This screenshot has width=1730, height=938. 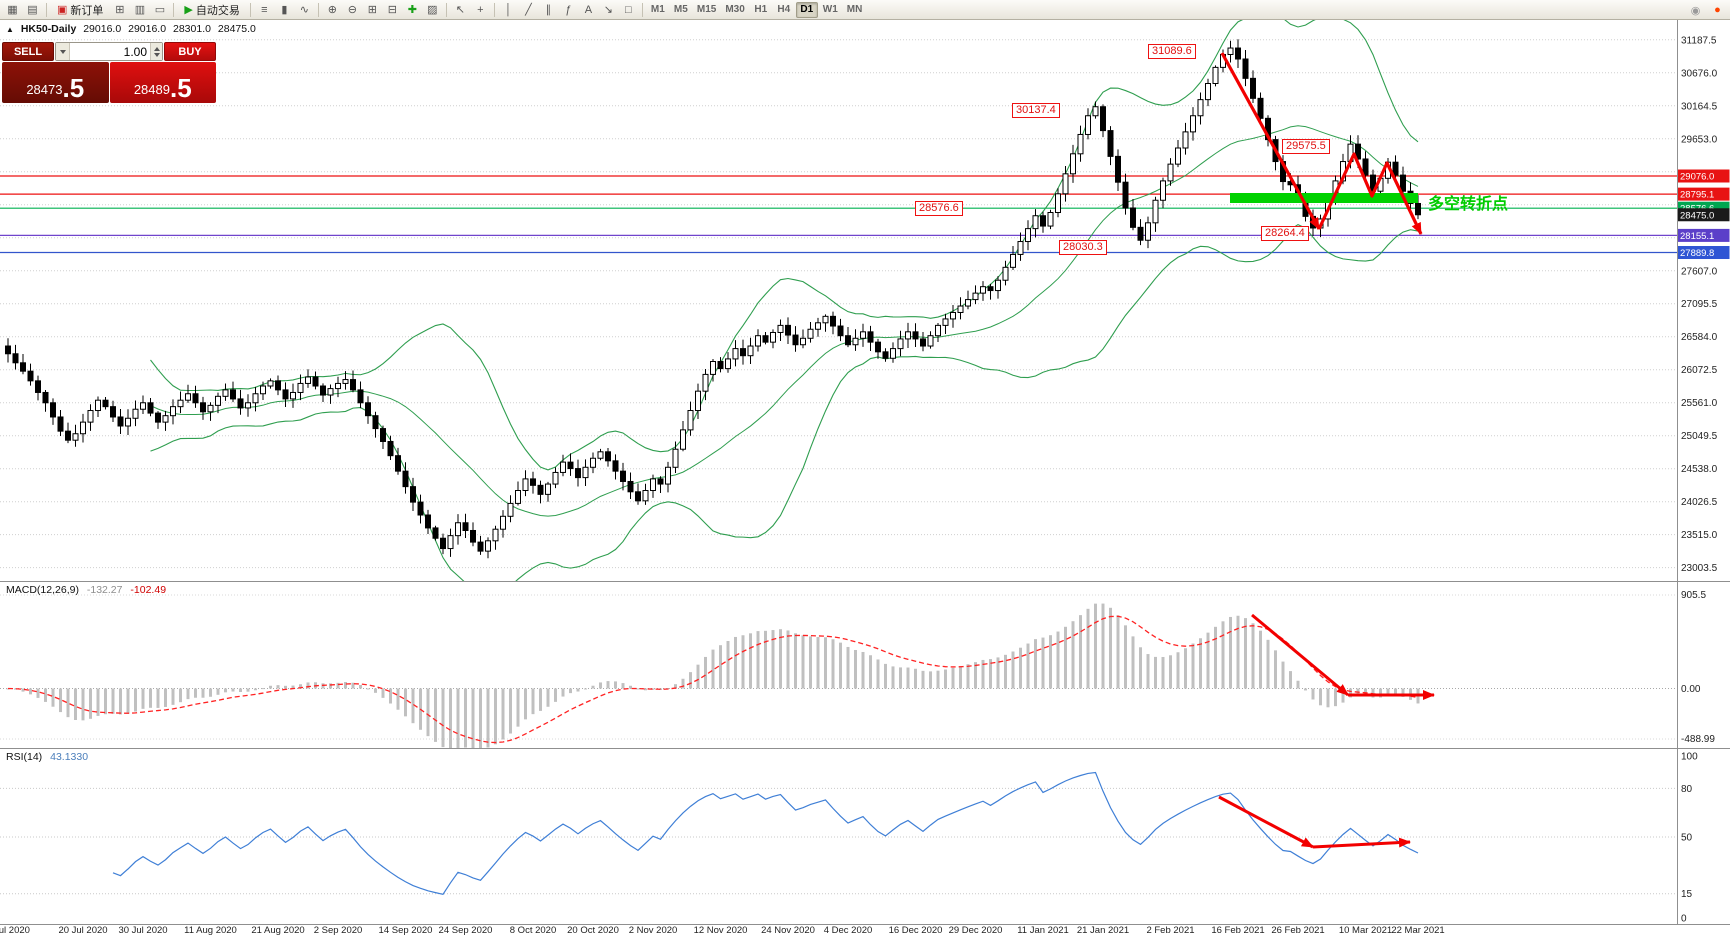 I want to click on auto-trading-button: ▶ 自动交易, so click(x=211, y=9).